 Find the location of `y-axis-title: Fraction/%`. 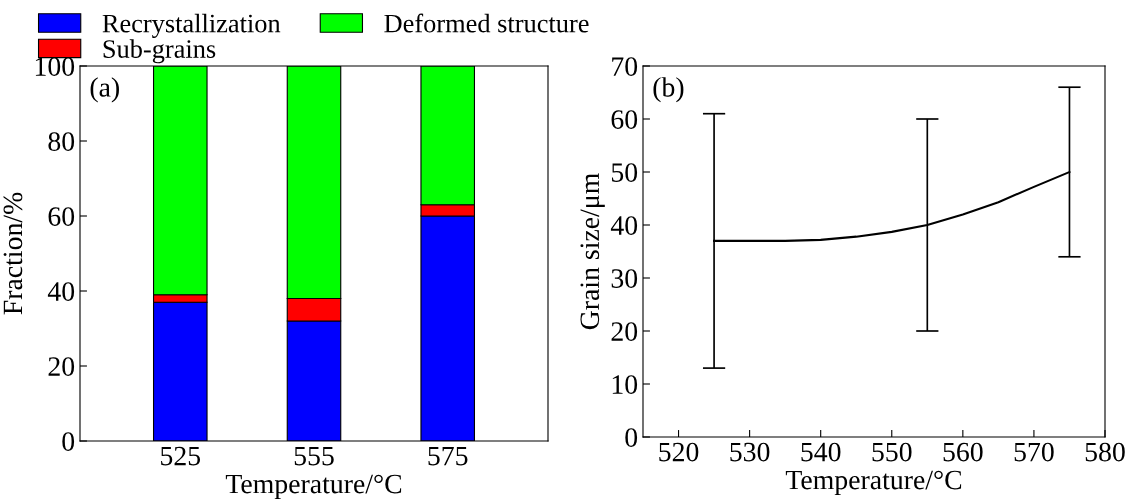

y-axis-title: Fraction/% is located at coordinates (13, 253).